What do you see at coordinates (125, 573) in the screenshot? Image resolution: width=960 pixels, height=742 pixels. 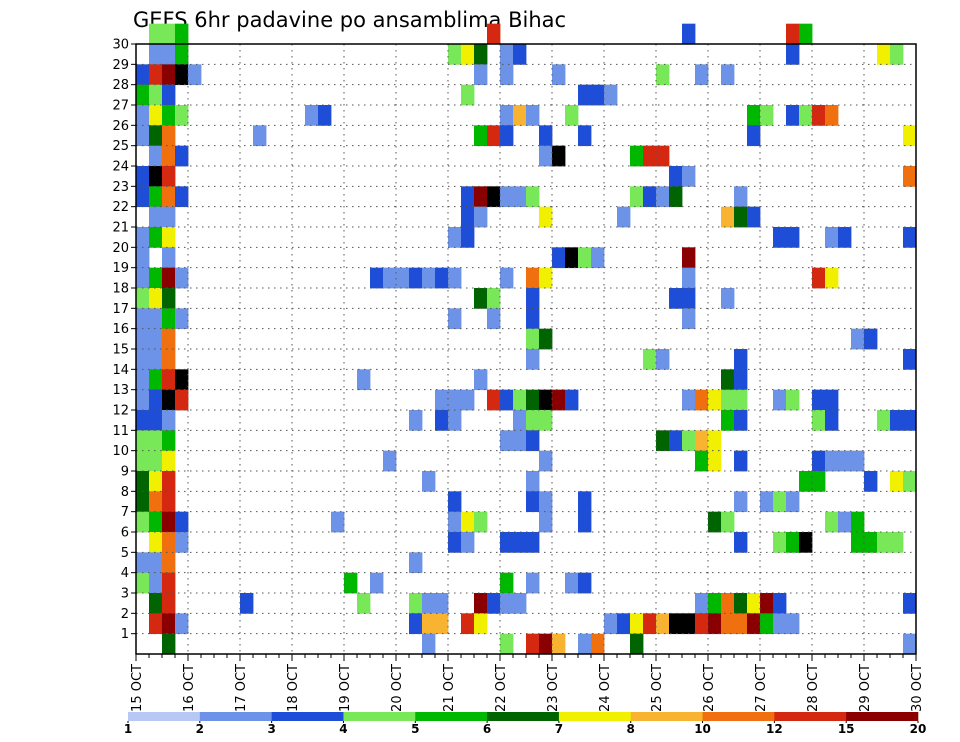 I see `y-tick-label: 4` at bounding box center [125, 573].